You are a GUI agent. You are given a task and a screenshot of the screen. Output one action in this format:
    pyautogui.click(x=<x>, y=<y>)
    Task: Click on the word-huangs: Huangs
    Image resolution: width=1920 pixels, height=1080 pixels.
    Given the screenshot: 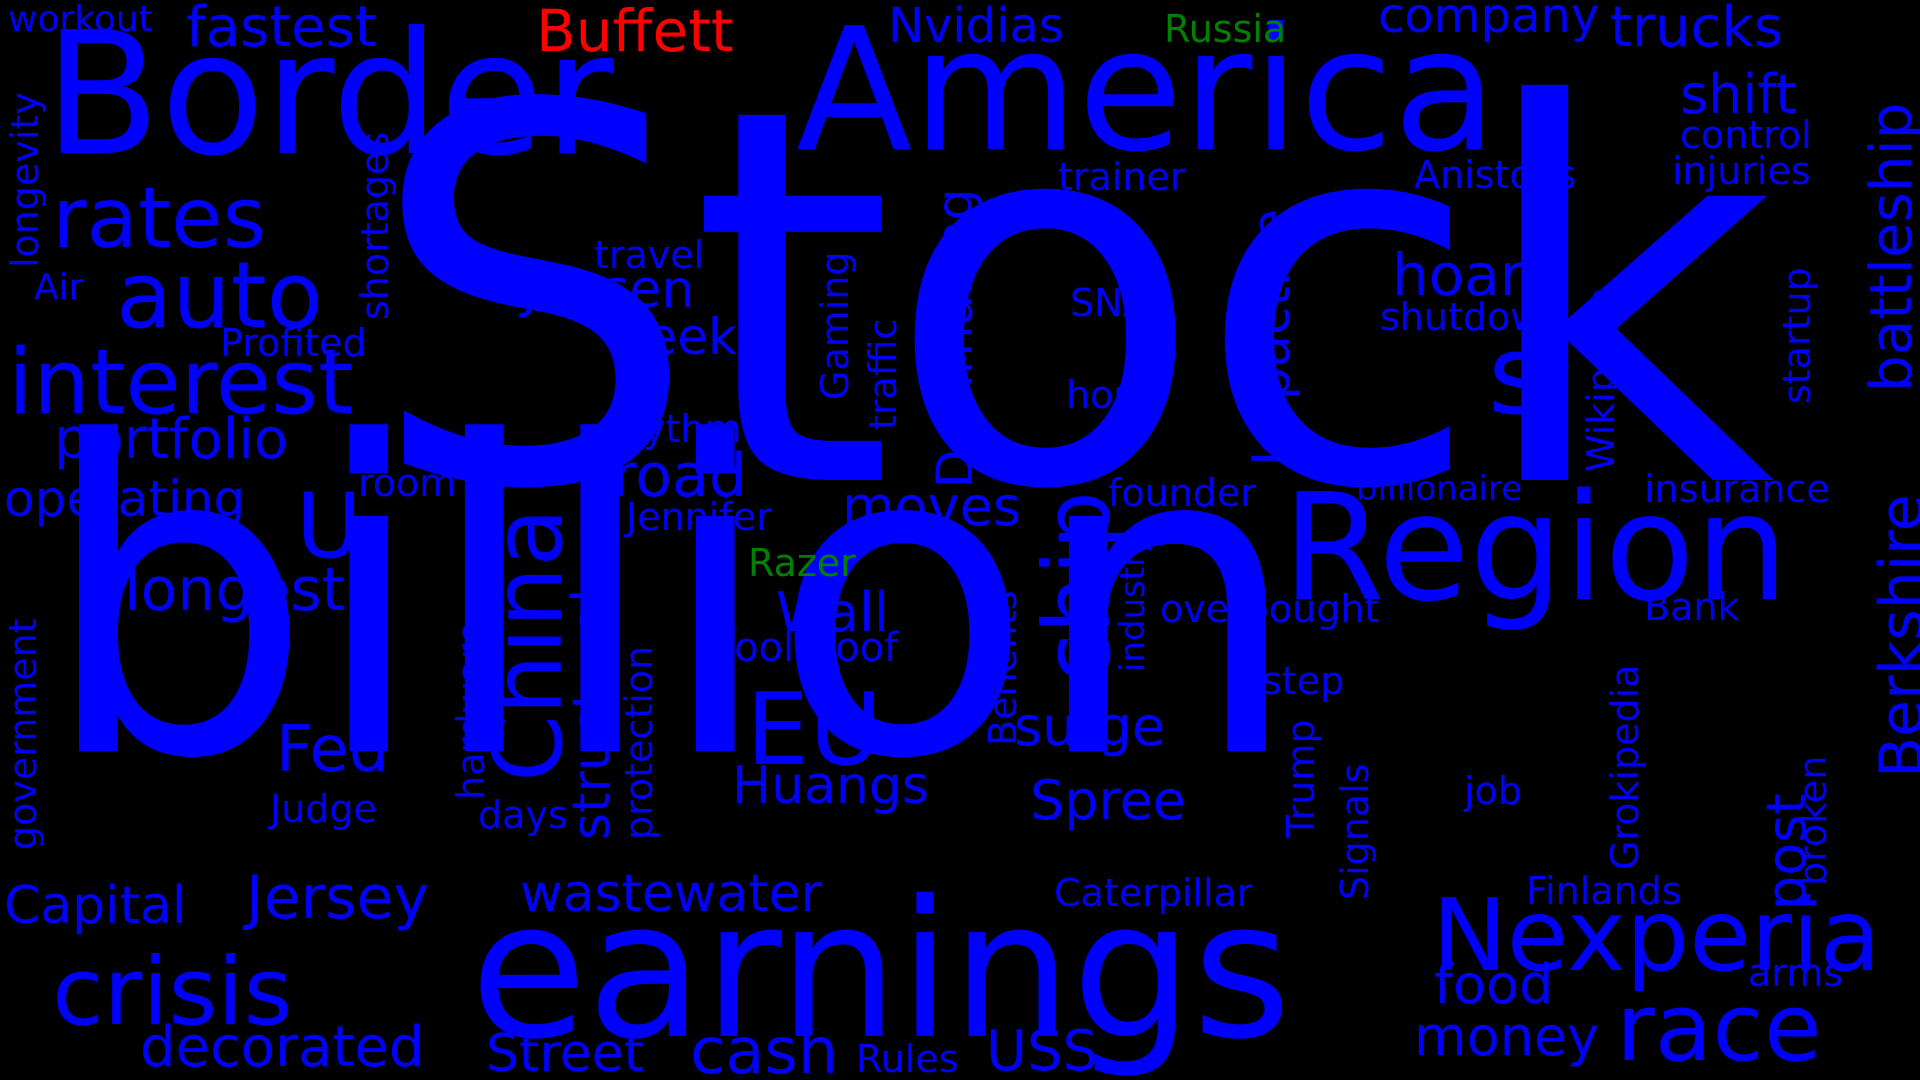 What is the action you would take?
    pyautogui.click(x=830, y=786)
    